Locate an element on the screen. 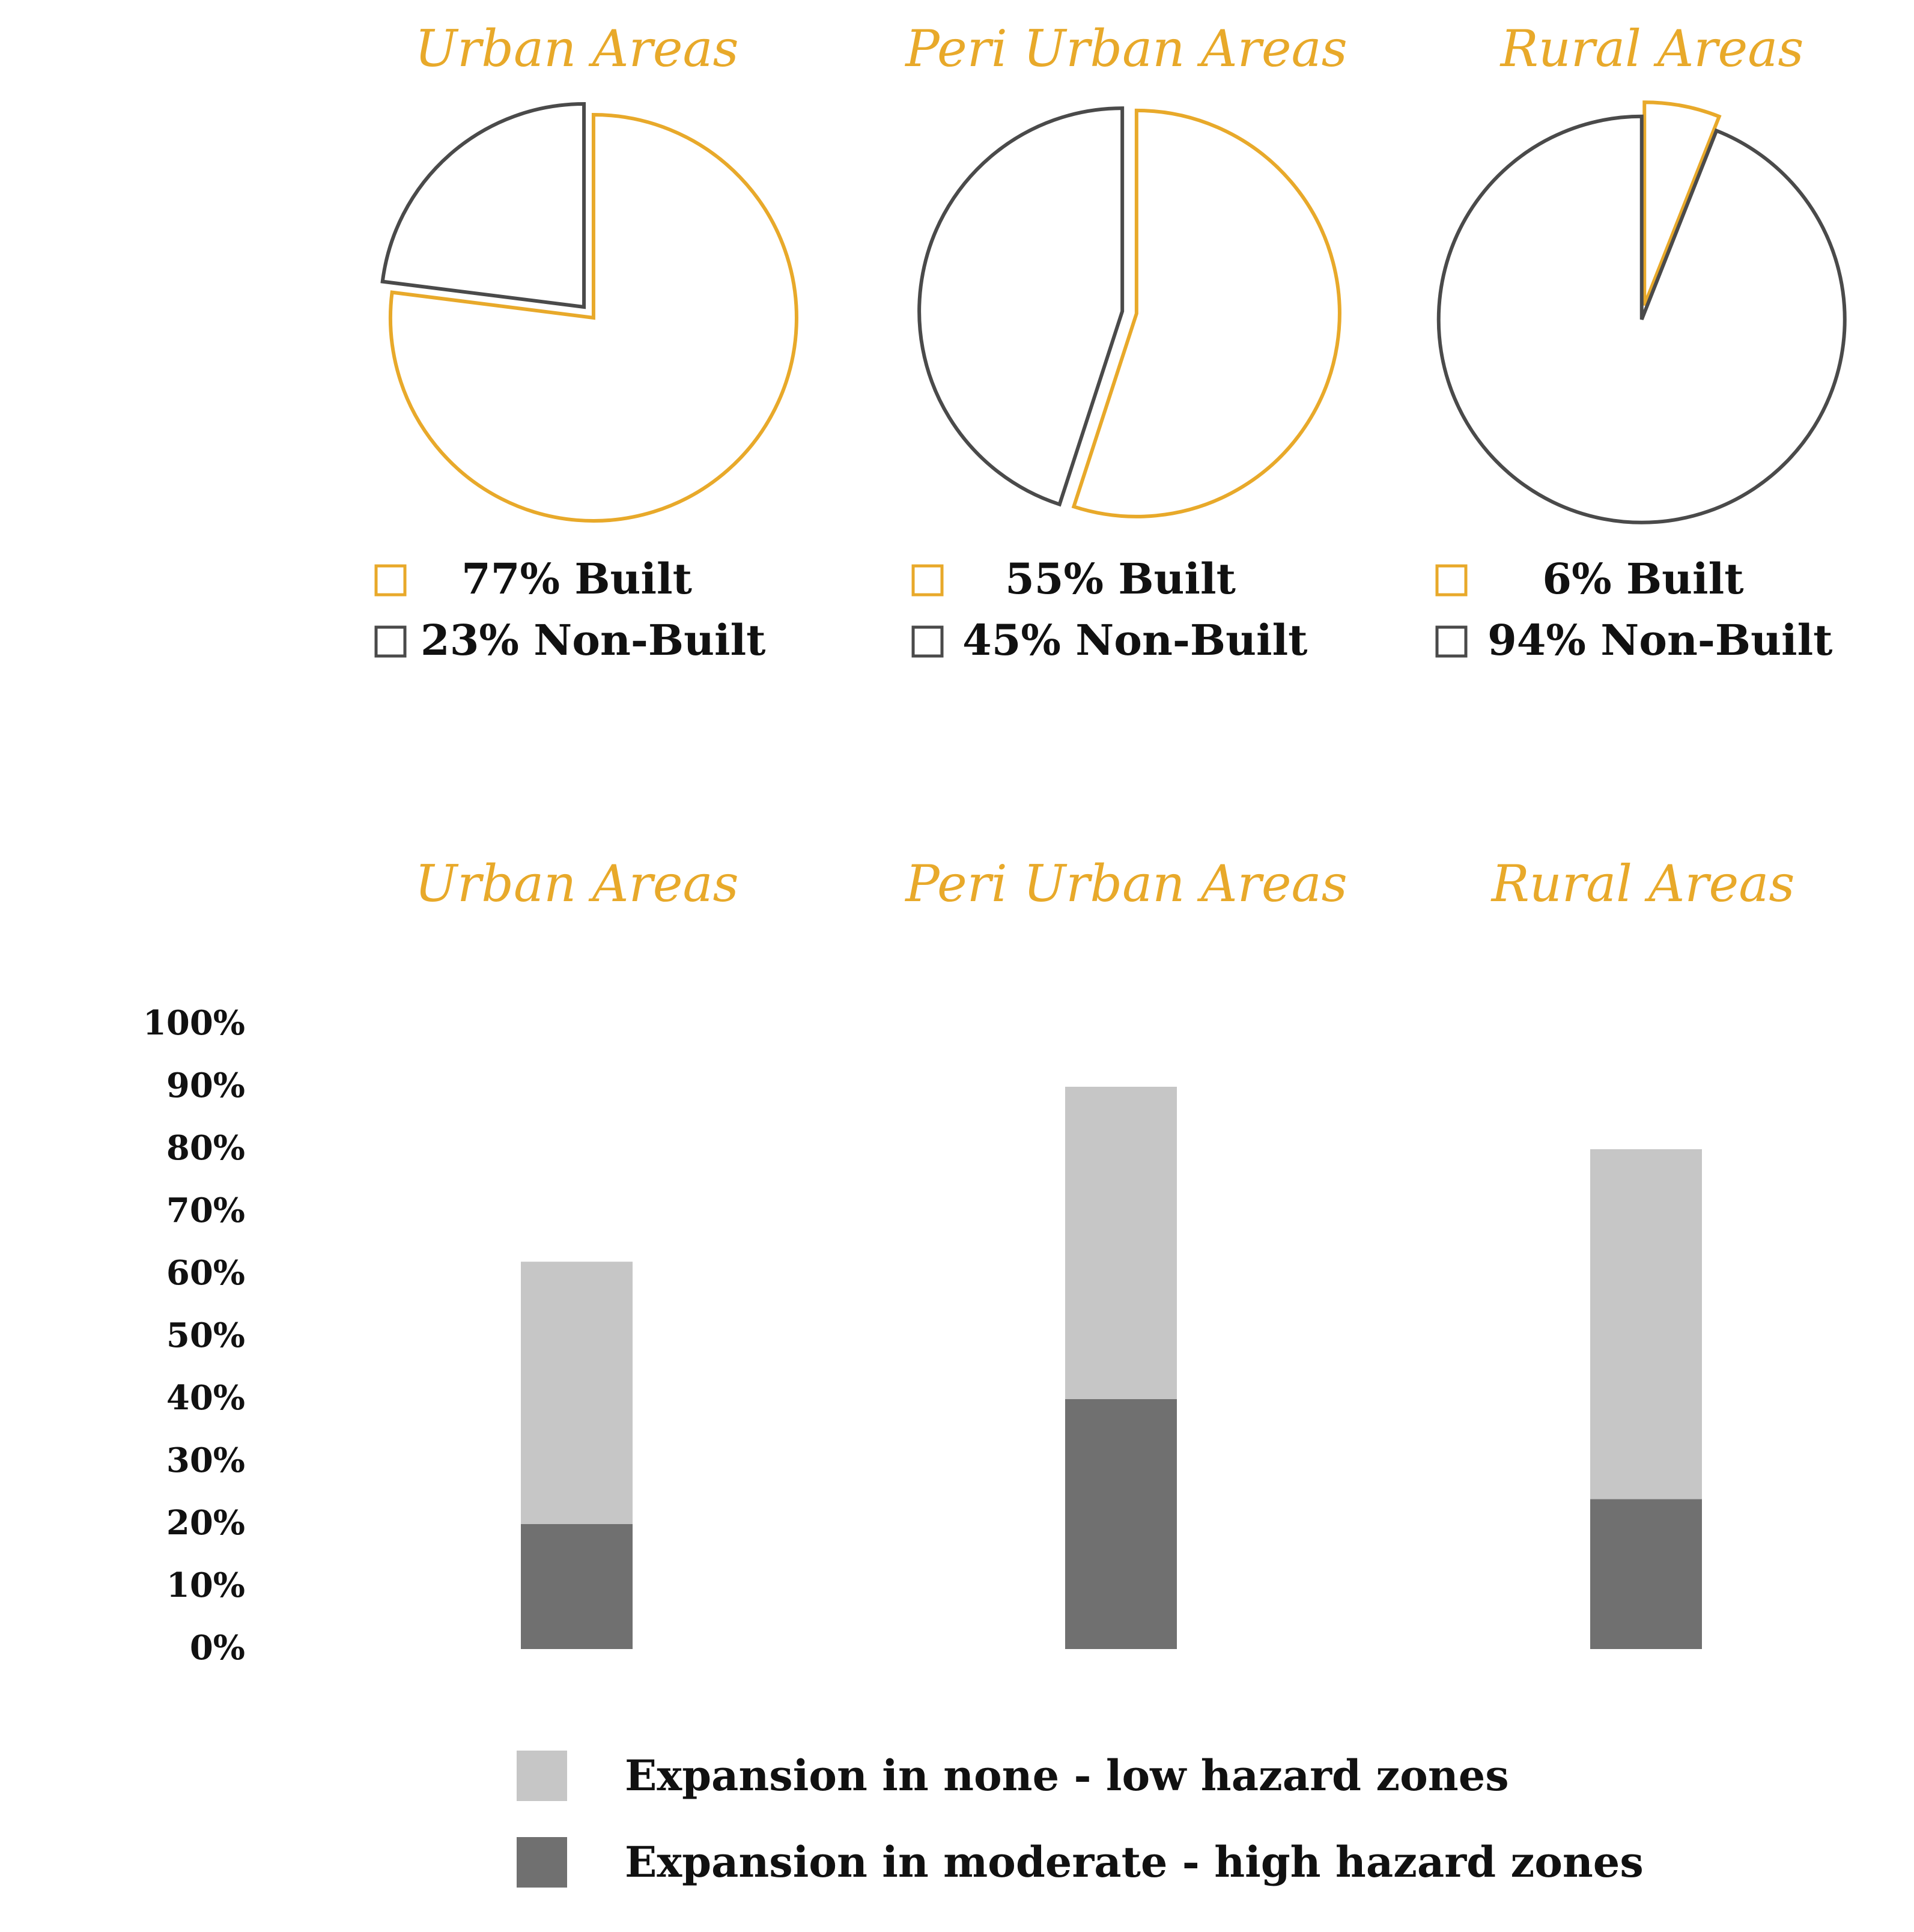 The image size is (1914, 1932). legend-swatch-high-hazard is located at coordinates (542, 1863).